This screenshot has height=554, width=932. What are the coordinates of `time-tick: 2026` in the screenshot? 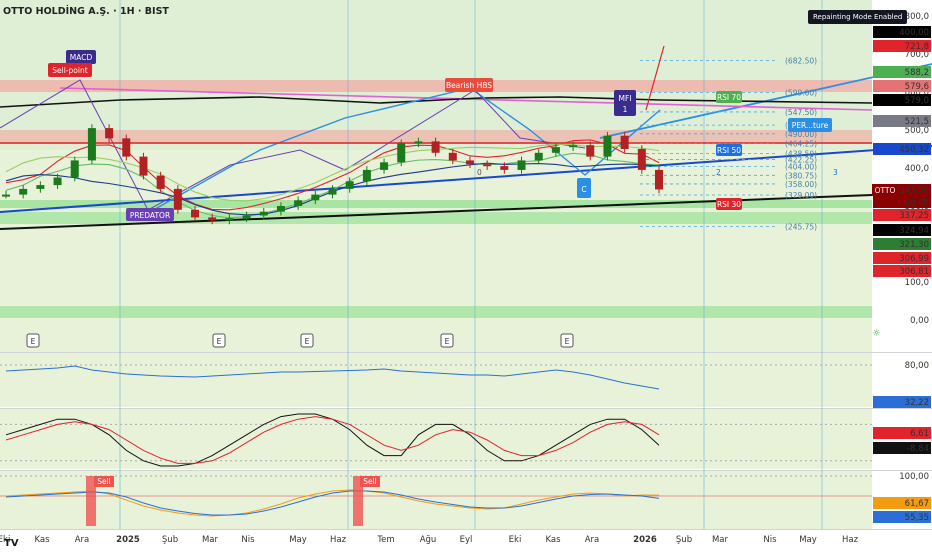 It's located at (645, 540).